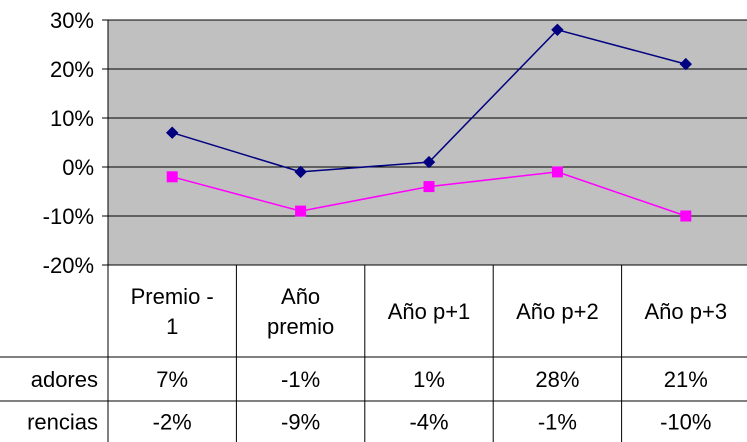 The image size is (747, 442). I want to click on y-tick-label: 30%, so click(72, 20).